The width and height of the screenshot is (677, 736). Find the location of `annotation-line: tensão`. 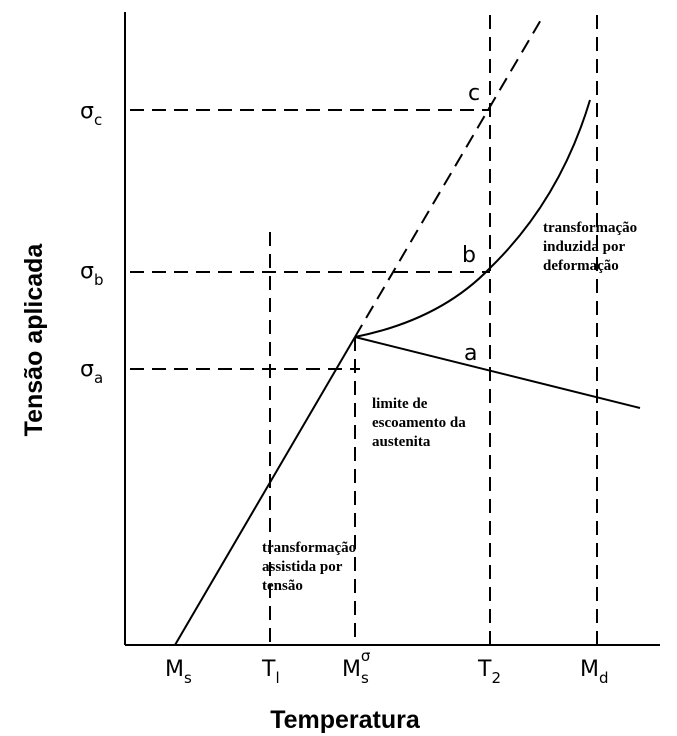

annotation-line: tensão is located at coordinates (282, 586).